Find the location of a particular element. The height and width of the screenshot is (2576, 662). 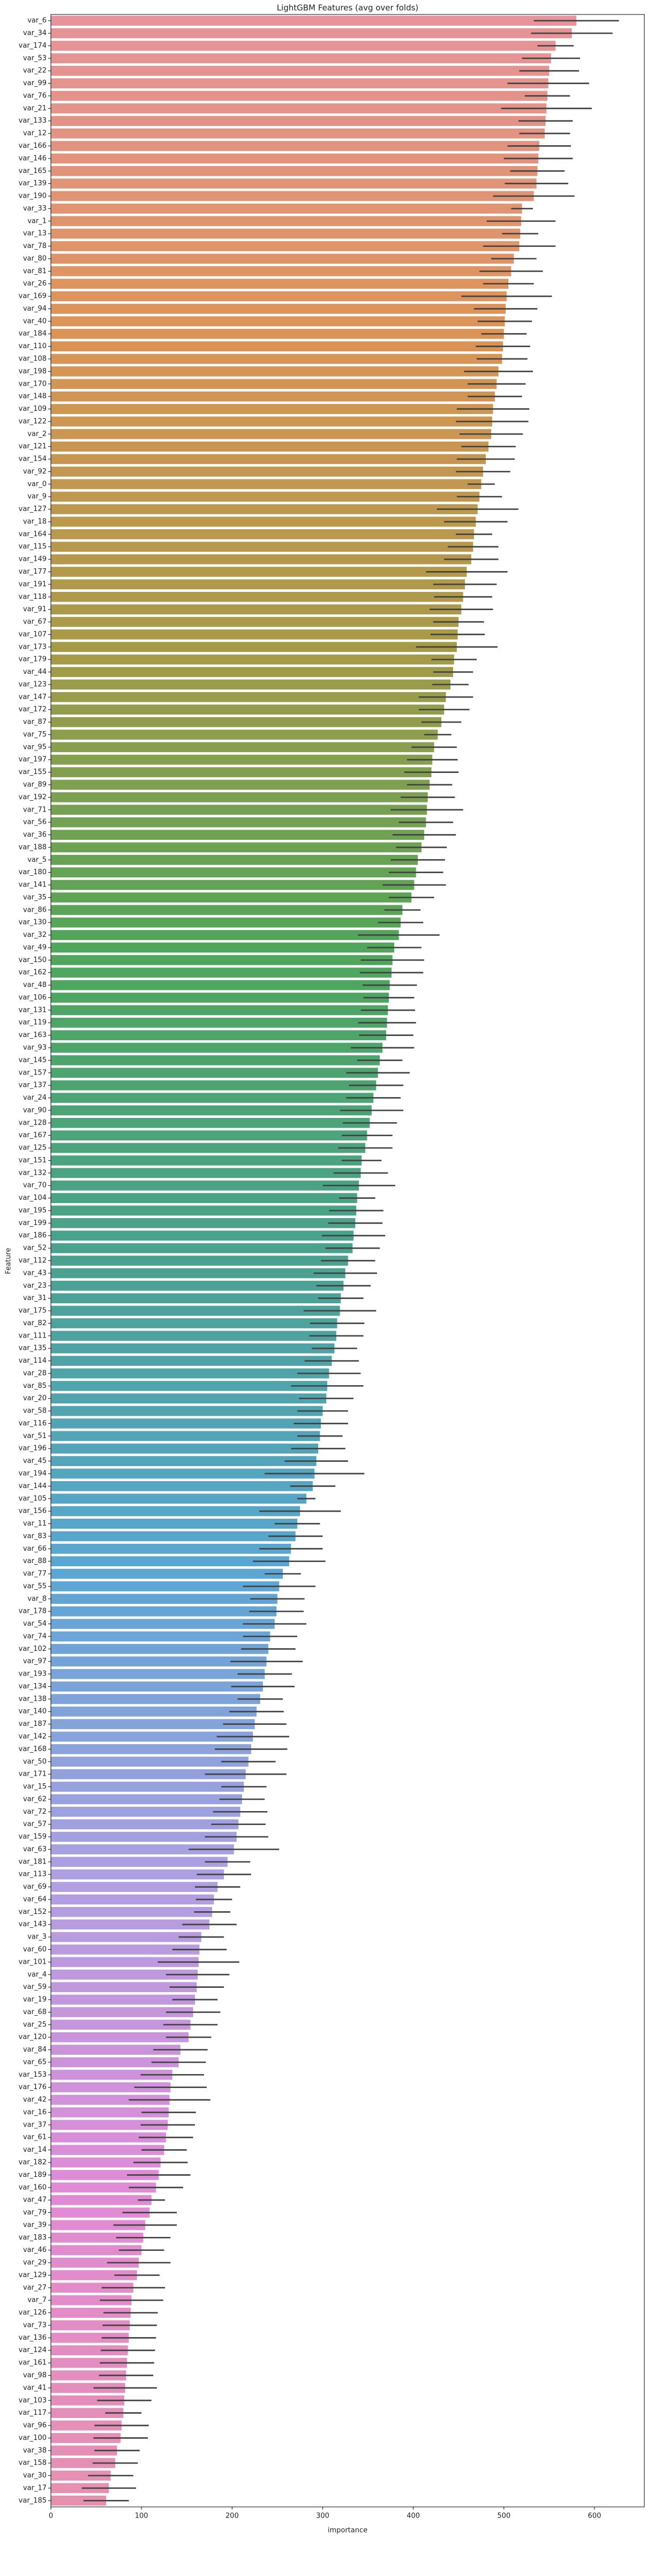

y-tick-label: var_192 is located at coordinates (33, 797).